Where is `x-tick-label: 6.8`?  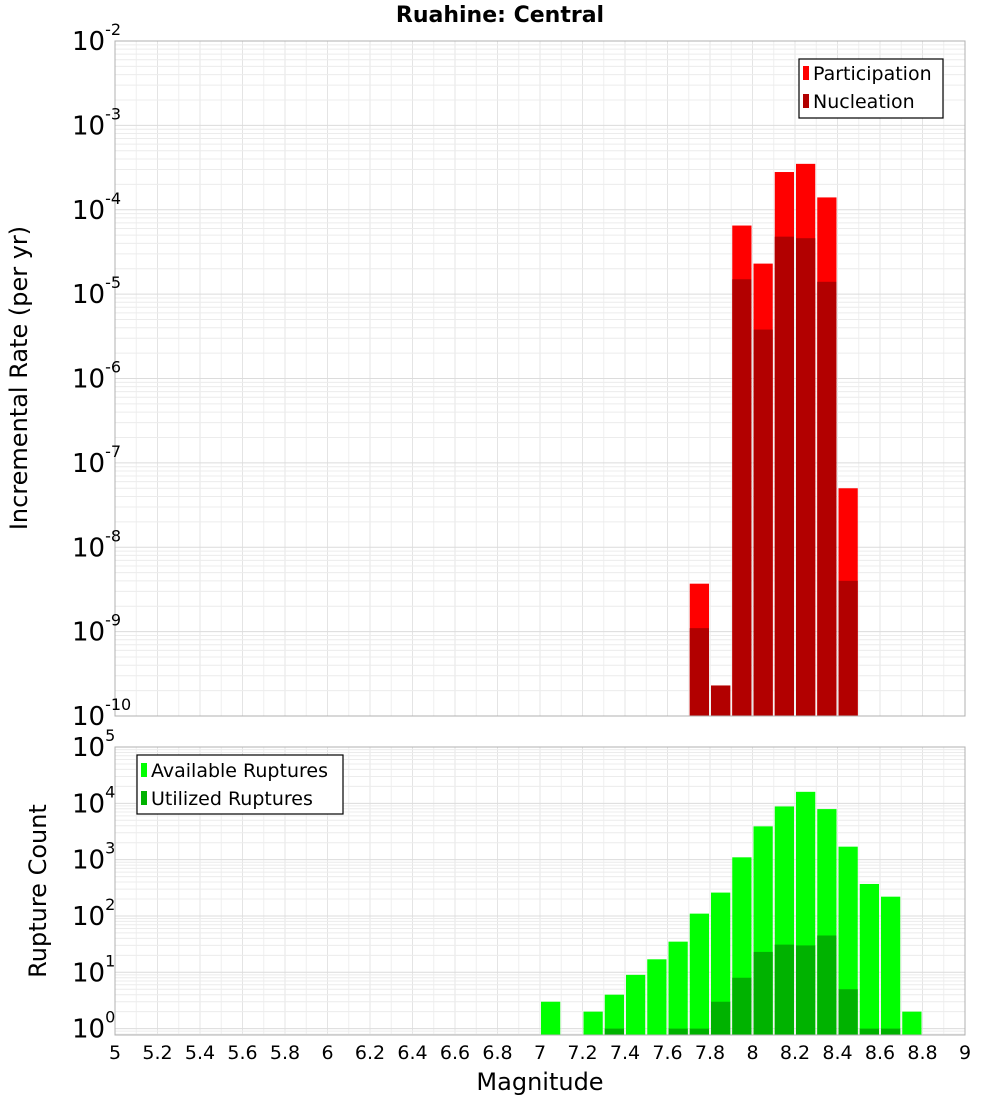
x-tick-label: 6.8 is located at coordinates (497, 1053).